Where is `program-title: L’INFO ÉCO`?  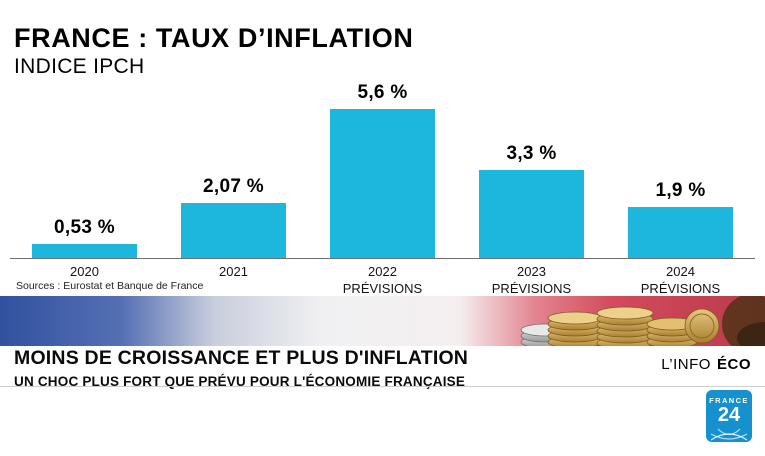 program-title: L’INFO ÉCO is located at coordinates (706, 364).